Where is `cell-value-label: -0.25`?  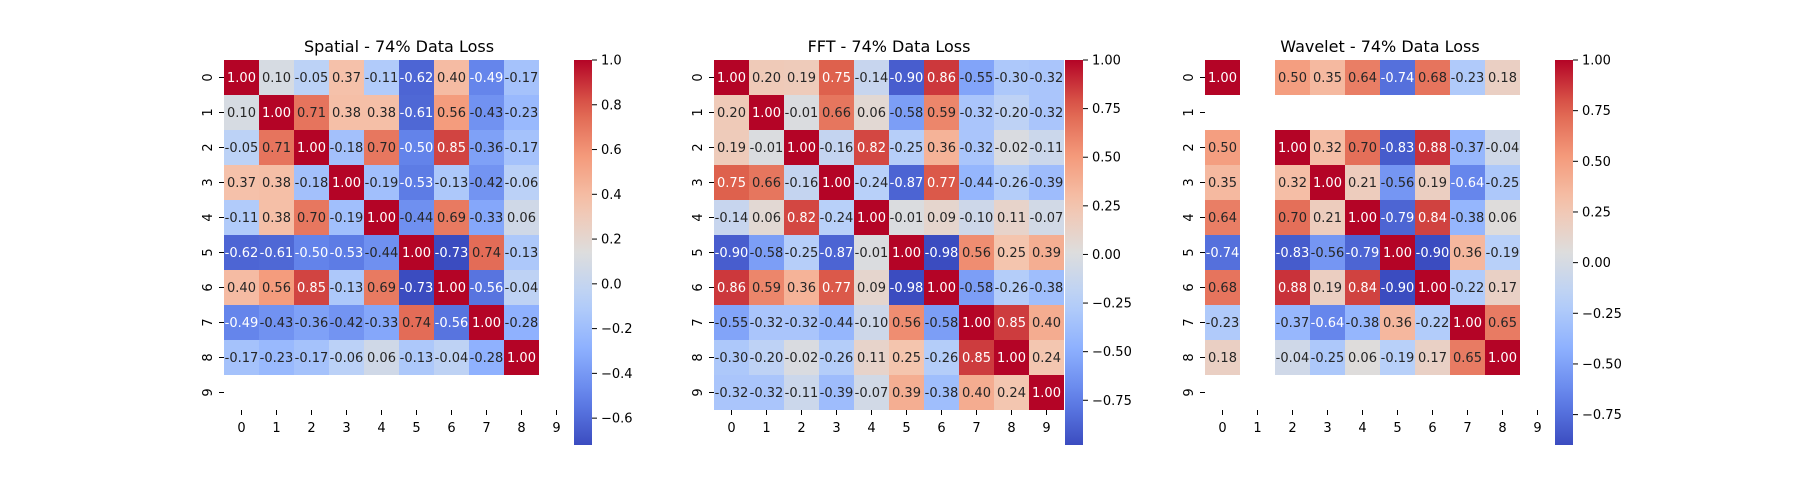 cell-value-label: -0.25 is located at coordinates (802, 253).